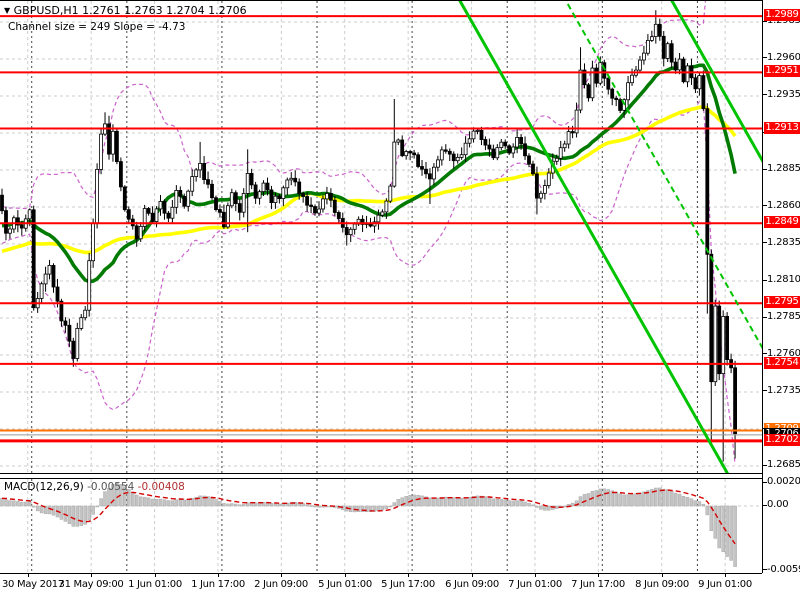 This screenshot has width=800, height=600. I want to click on macd-signal-line, so click(368, 517).